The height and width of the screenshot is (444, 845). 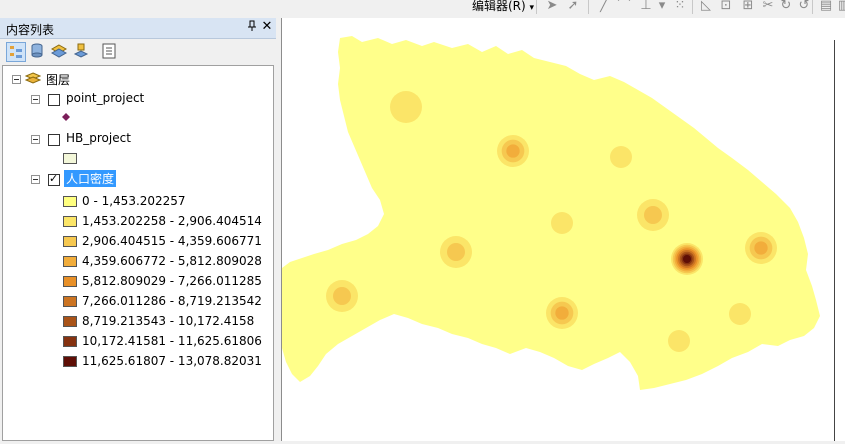 What do you see at coordinates (172, 241) in the screenshot?
I see `legend-label: 2,906.404515 - 4,359.606771` at bounding box center [172, 241].